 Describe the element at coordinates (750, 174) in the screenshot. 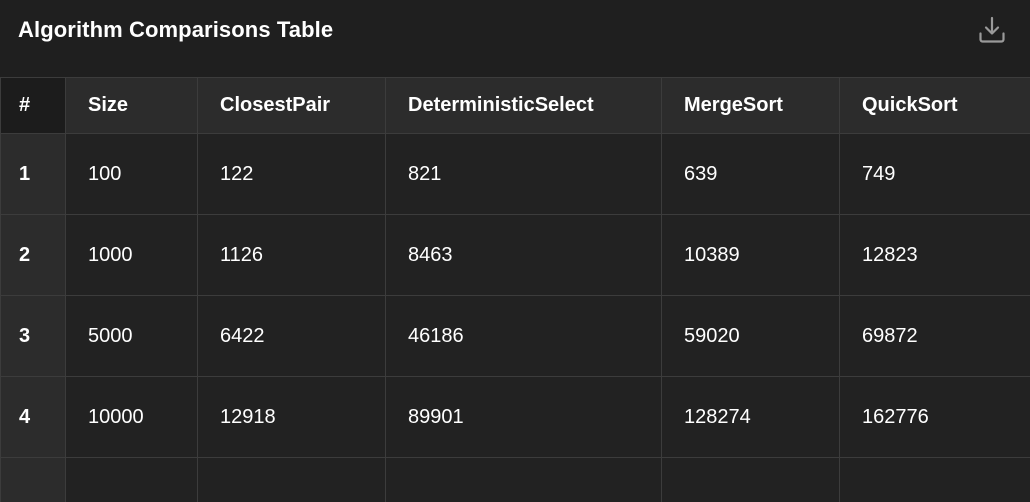

I see `cell-mergesort: 639` at that location.